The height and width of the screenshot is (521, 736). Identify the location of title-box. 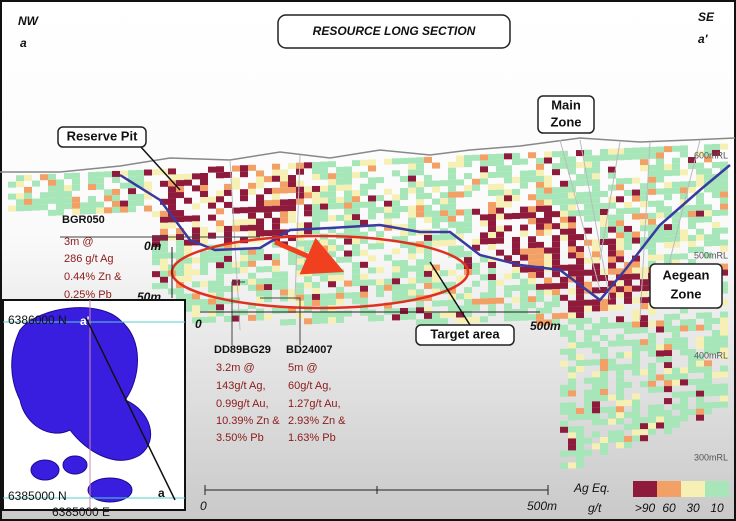
(394, 31).